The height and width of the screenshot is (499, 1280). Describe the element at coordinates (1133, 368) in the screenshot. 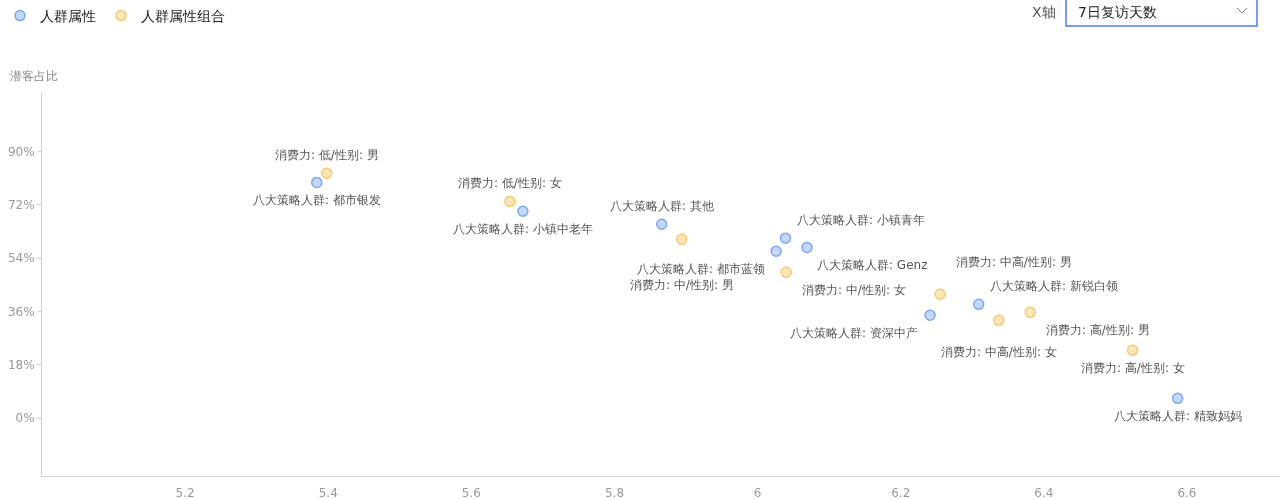

I see `data-label: 消费力: 高/性别: 女` at that location.